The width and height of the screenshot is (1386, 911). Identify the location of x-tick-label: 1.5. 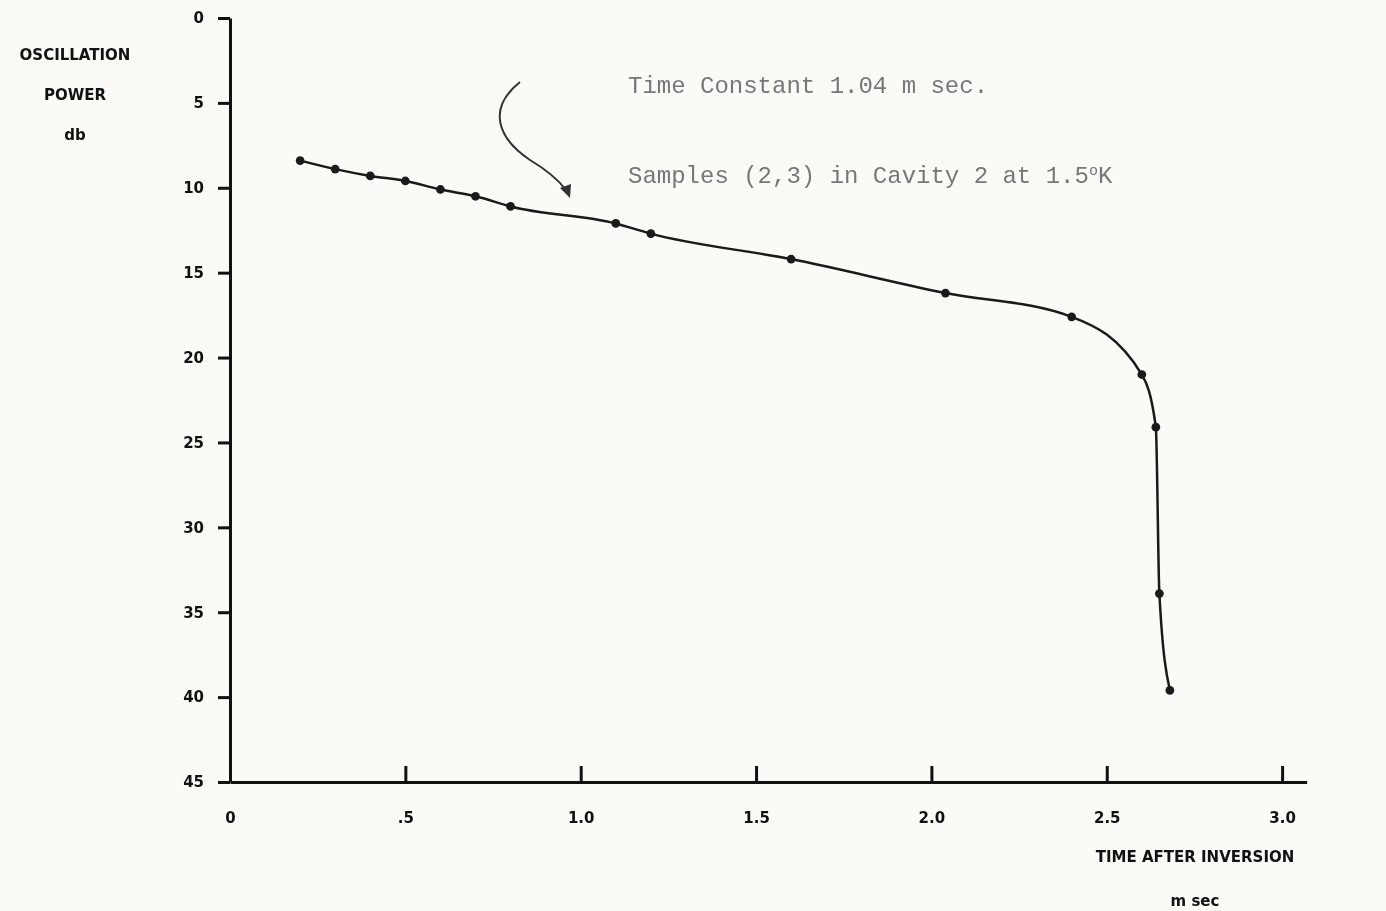
(756, 817).